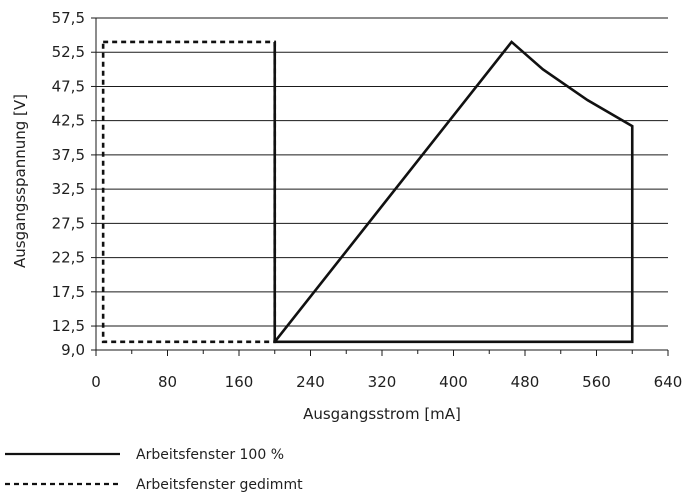  What do you see at coordinates (453, 382) in the screenshot?
I see `x-tick-label: 400` at bounding box center [453, 382].